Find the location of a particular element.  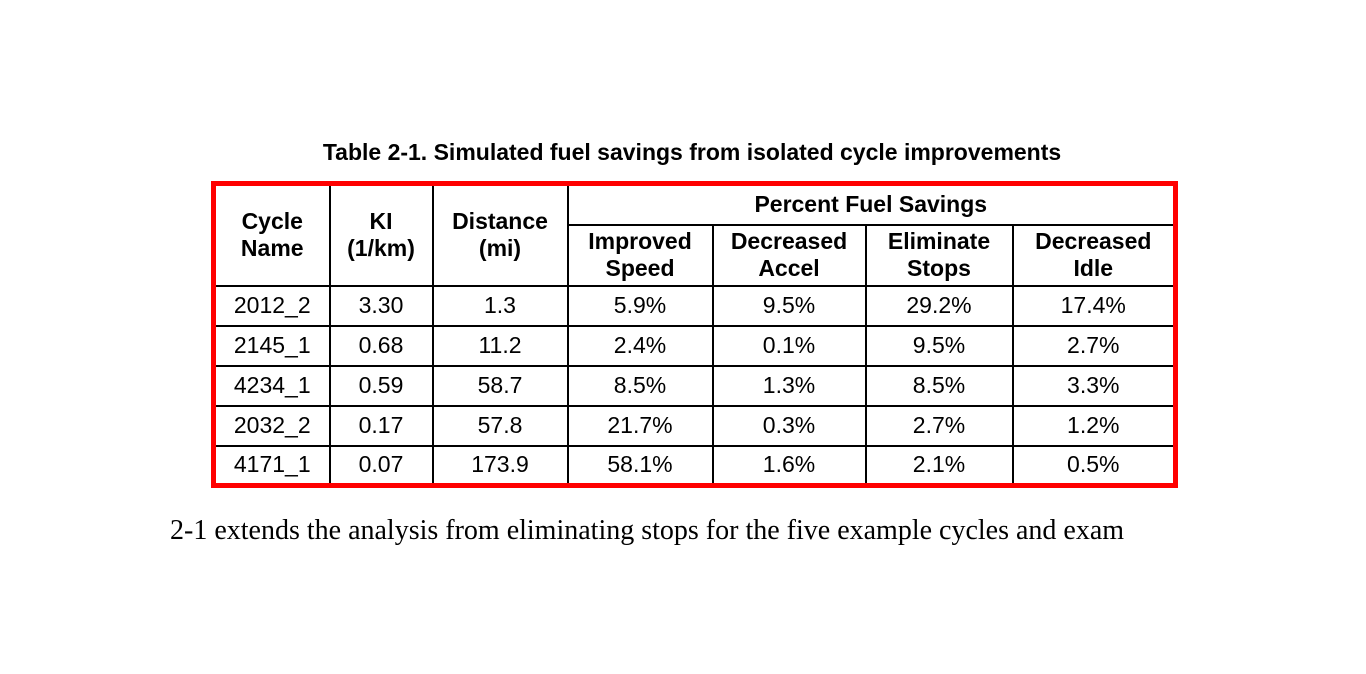

cell-improved-speed: 8.5% is located at coordinates (640, 385).